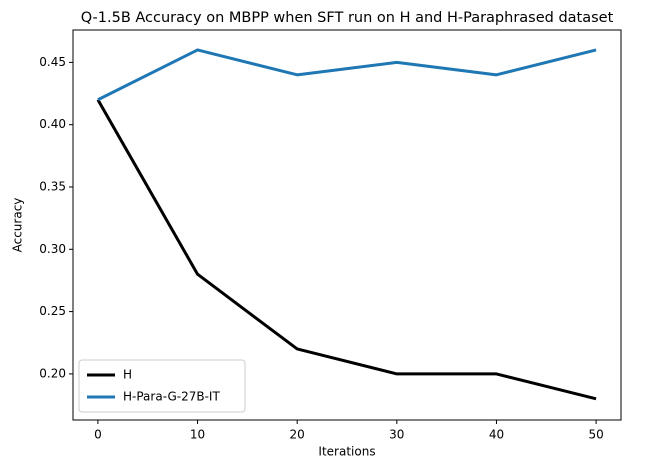  What do you see at coordinates (52, 249) in the screenshot?
I see `y-tick-label: 0.30` at bounding box center [52, 249].